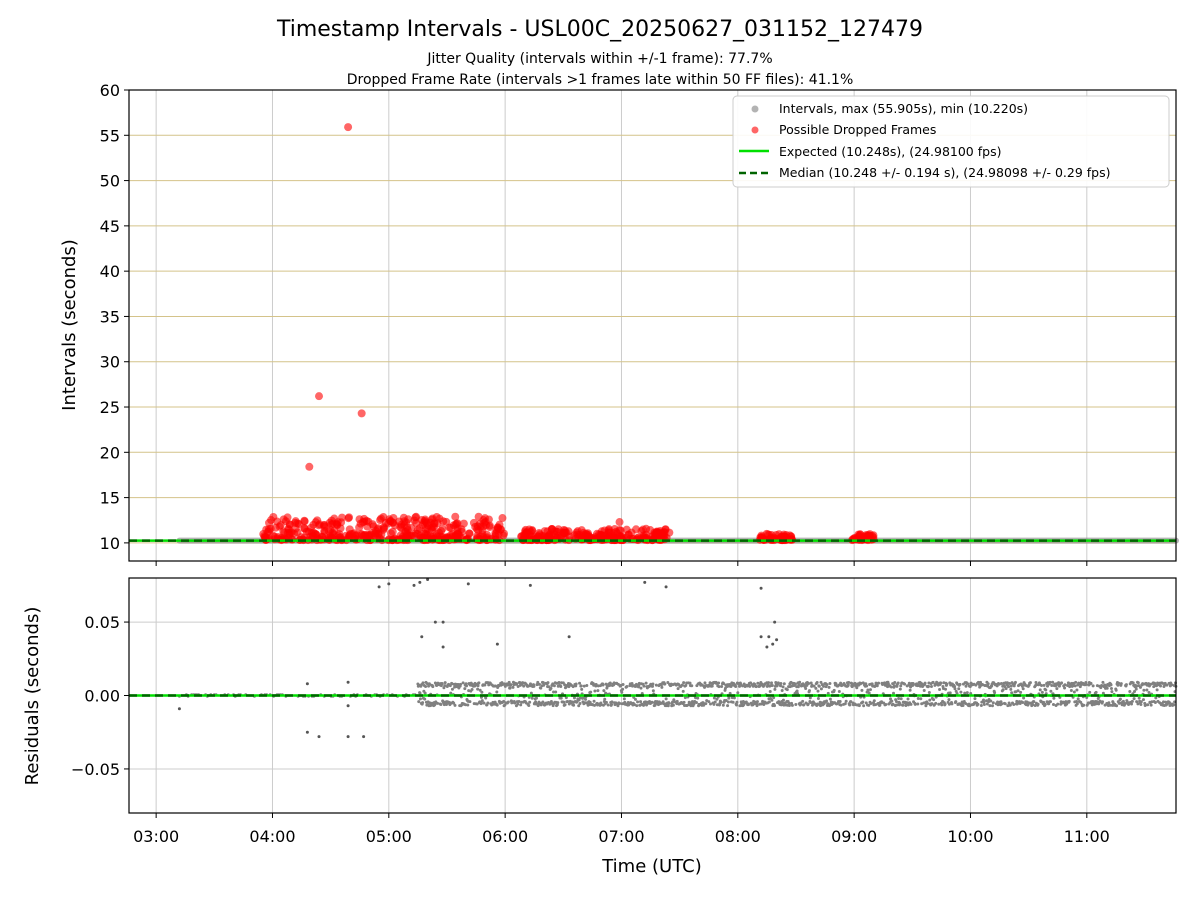 This screenshot has height=900, width=1200. I want to click on intervals-y-tick-label: 50, so click(110, 181).